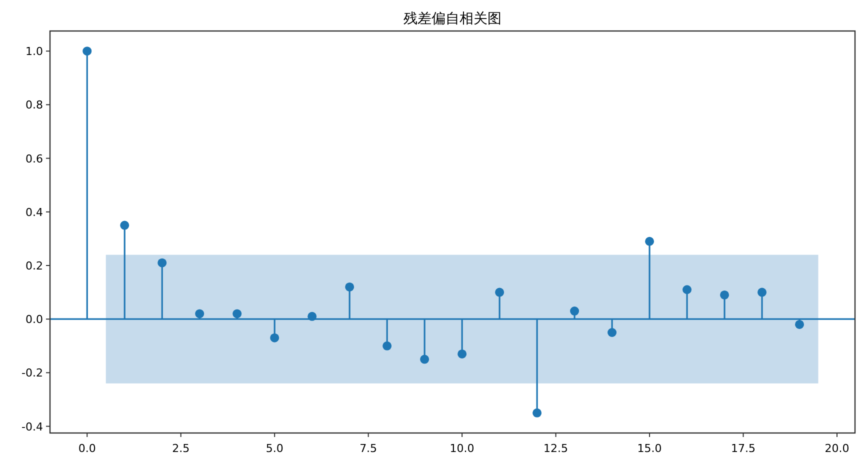  Describe the element at coordinates (34, 212) in the screenshot. I see `y-tick-label: 0.4` at that location.